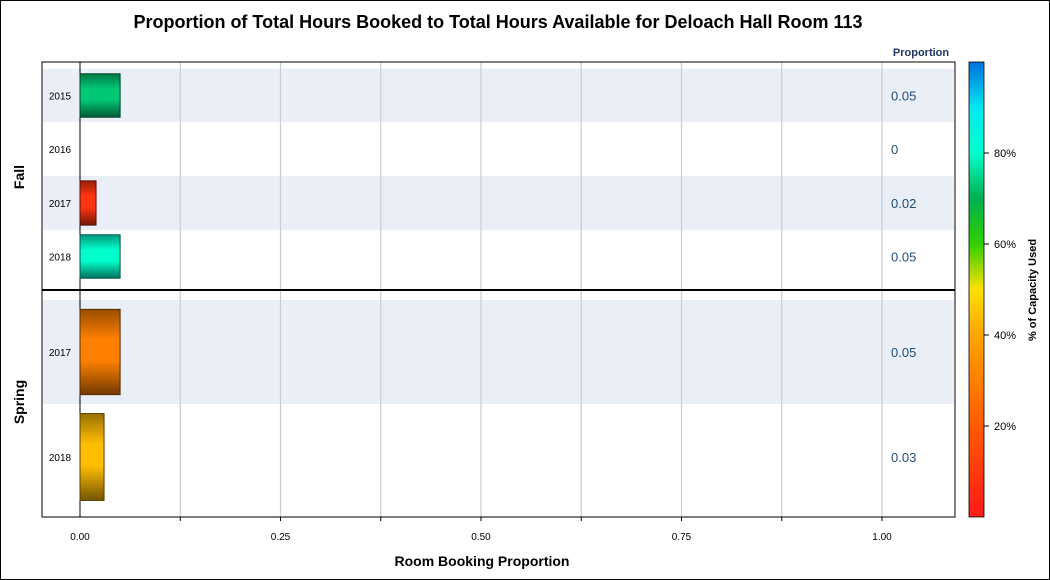  Describe the element at coordinates (882, 537) in the screenshot. I see `x-tick-label: 1.00` at that location.